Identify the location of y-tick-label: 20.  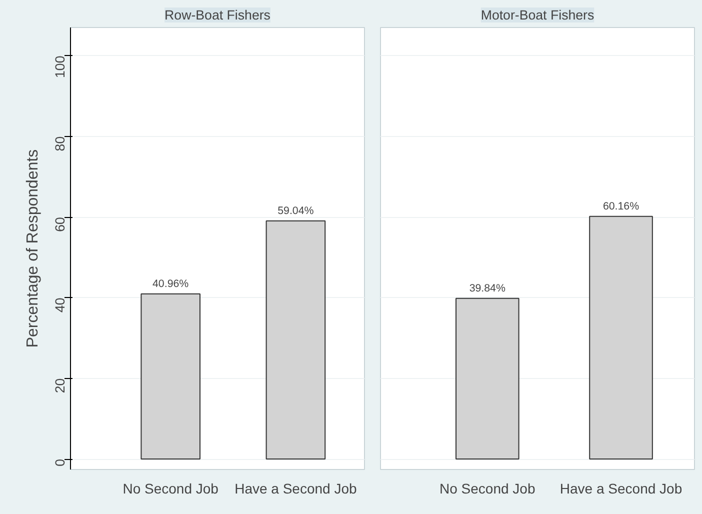
(60, 386).